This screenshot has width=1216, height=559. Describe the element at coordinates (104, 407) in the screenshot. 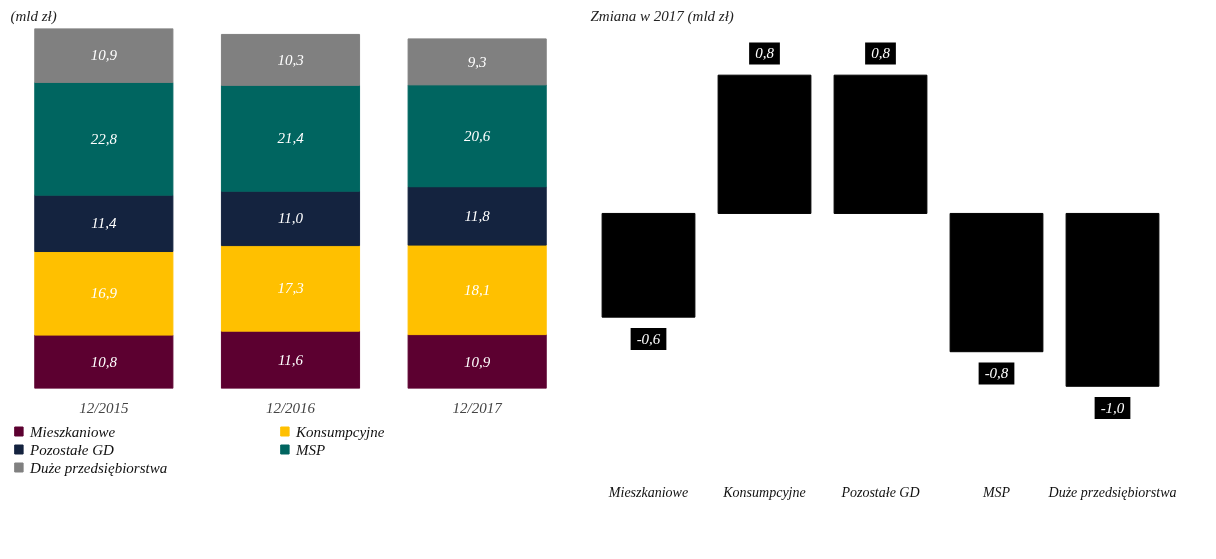

I see `x-tick-label: 12/2015` at that location.